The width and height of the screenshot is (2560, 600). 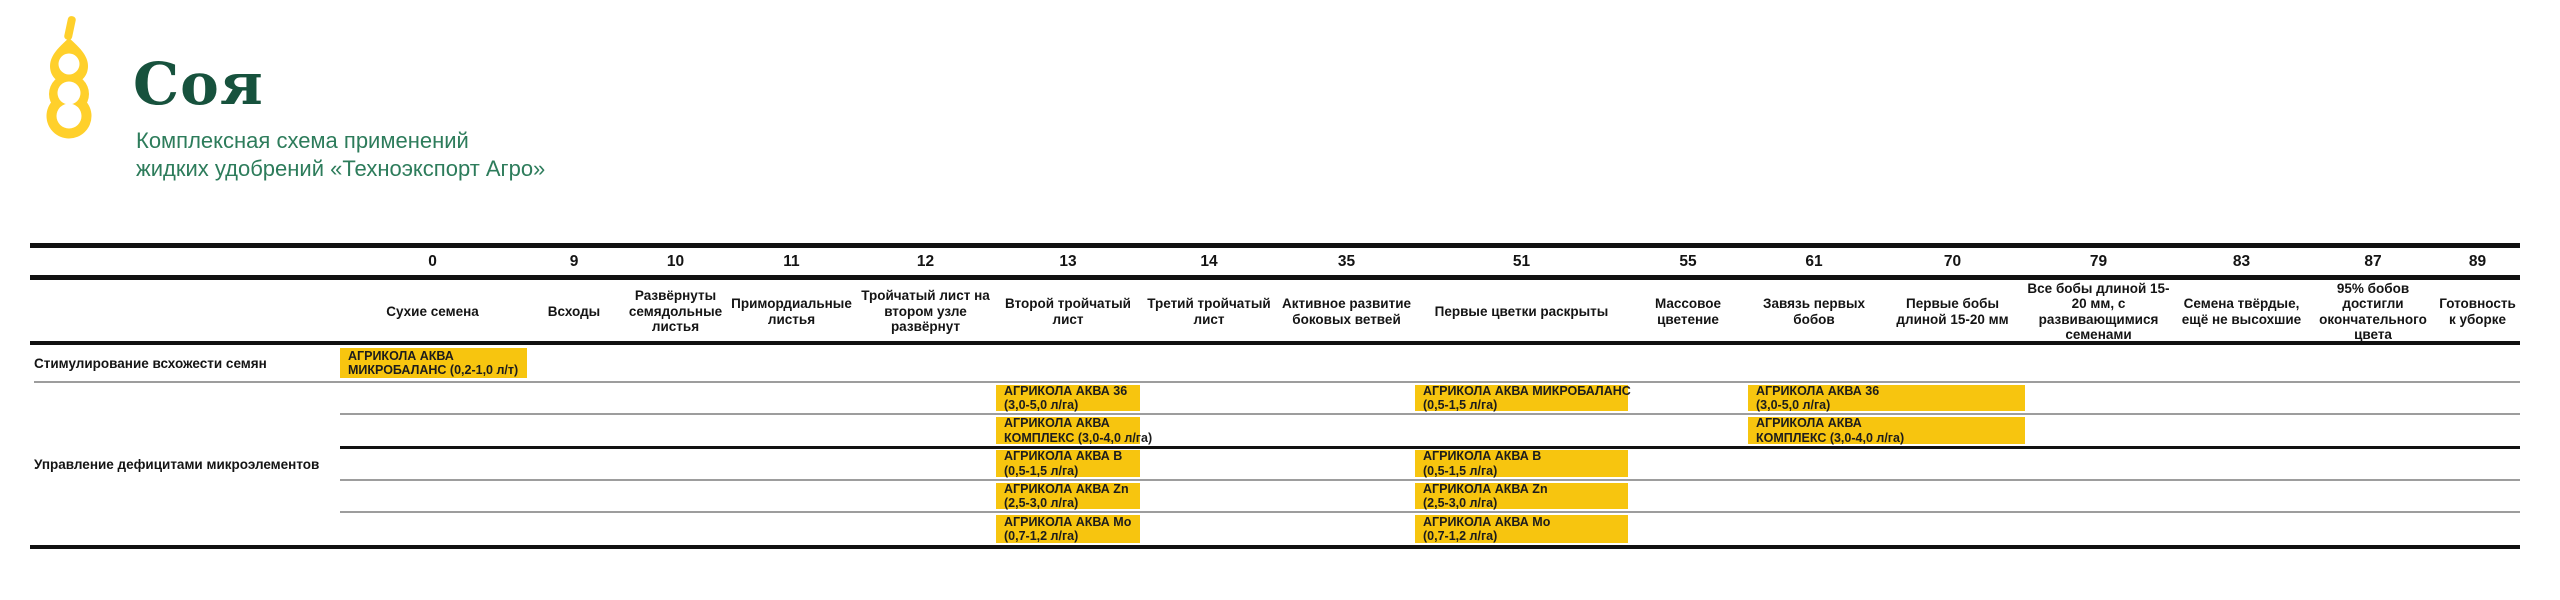 I want to click on soybean-pod-logo, so click(x=69, y=77).